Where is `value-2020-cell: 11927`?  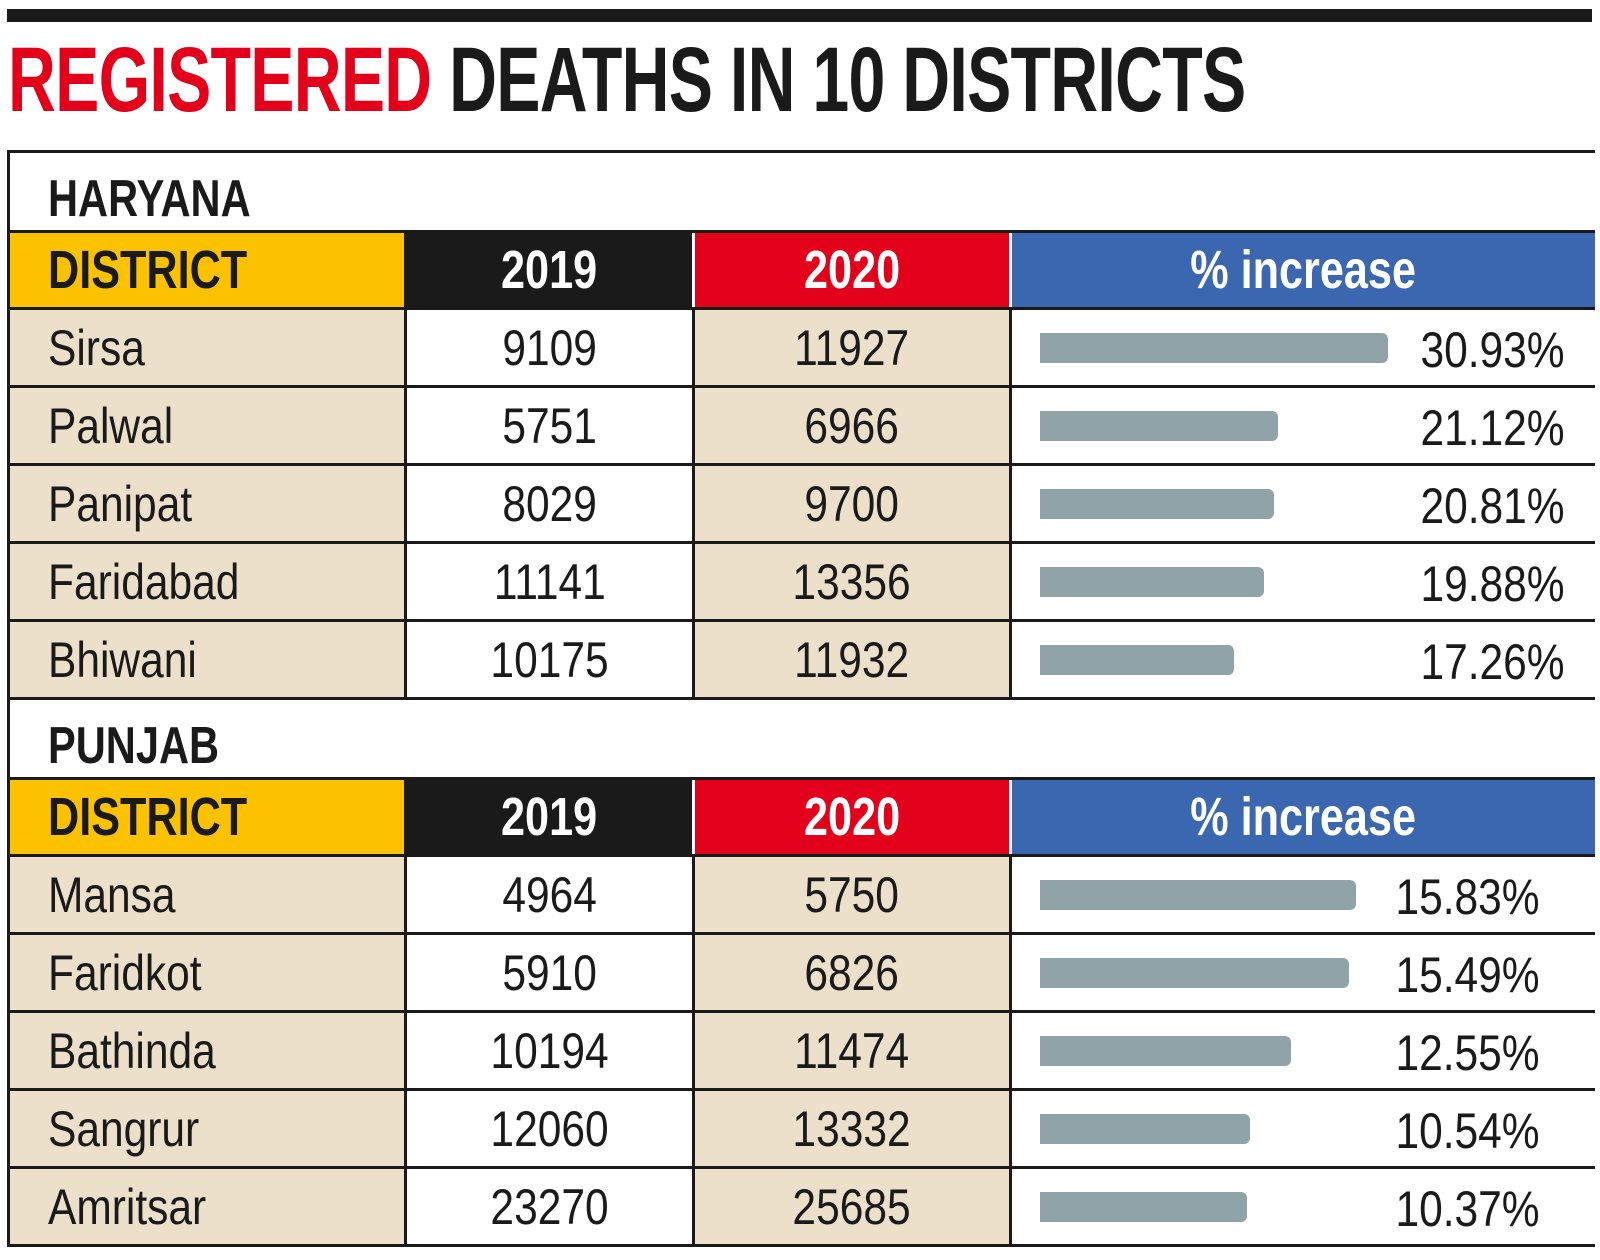
value-2020-cell: 11927 is located at coordinates (853, 347).